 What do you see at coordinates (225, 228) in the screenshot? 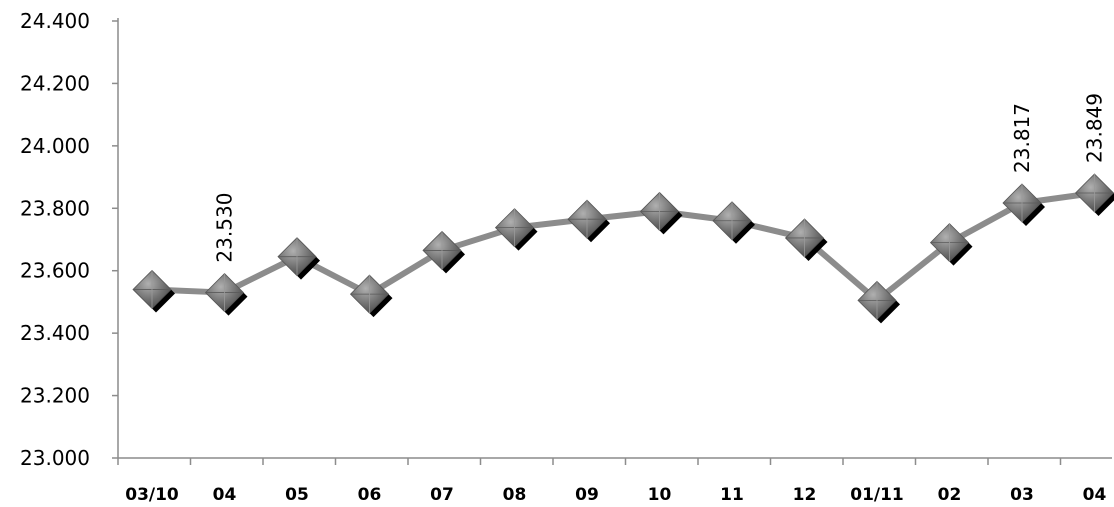
I see `data-label: 23.530` at bounding box center [225, 228].